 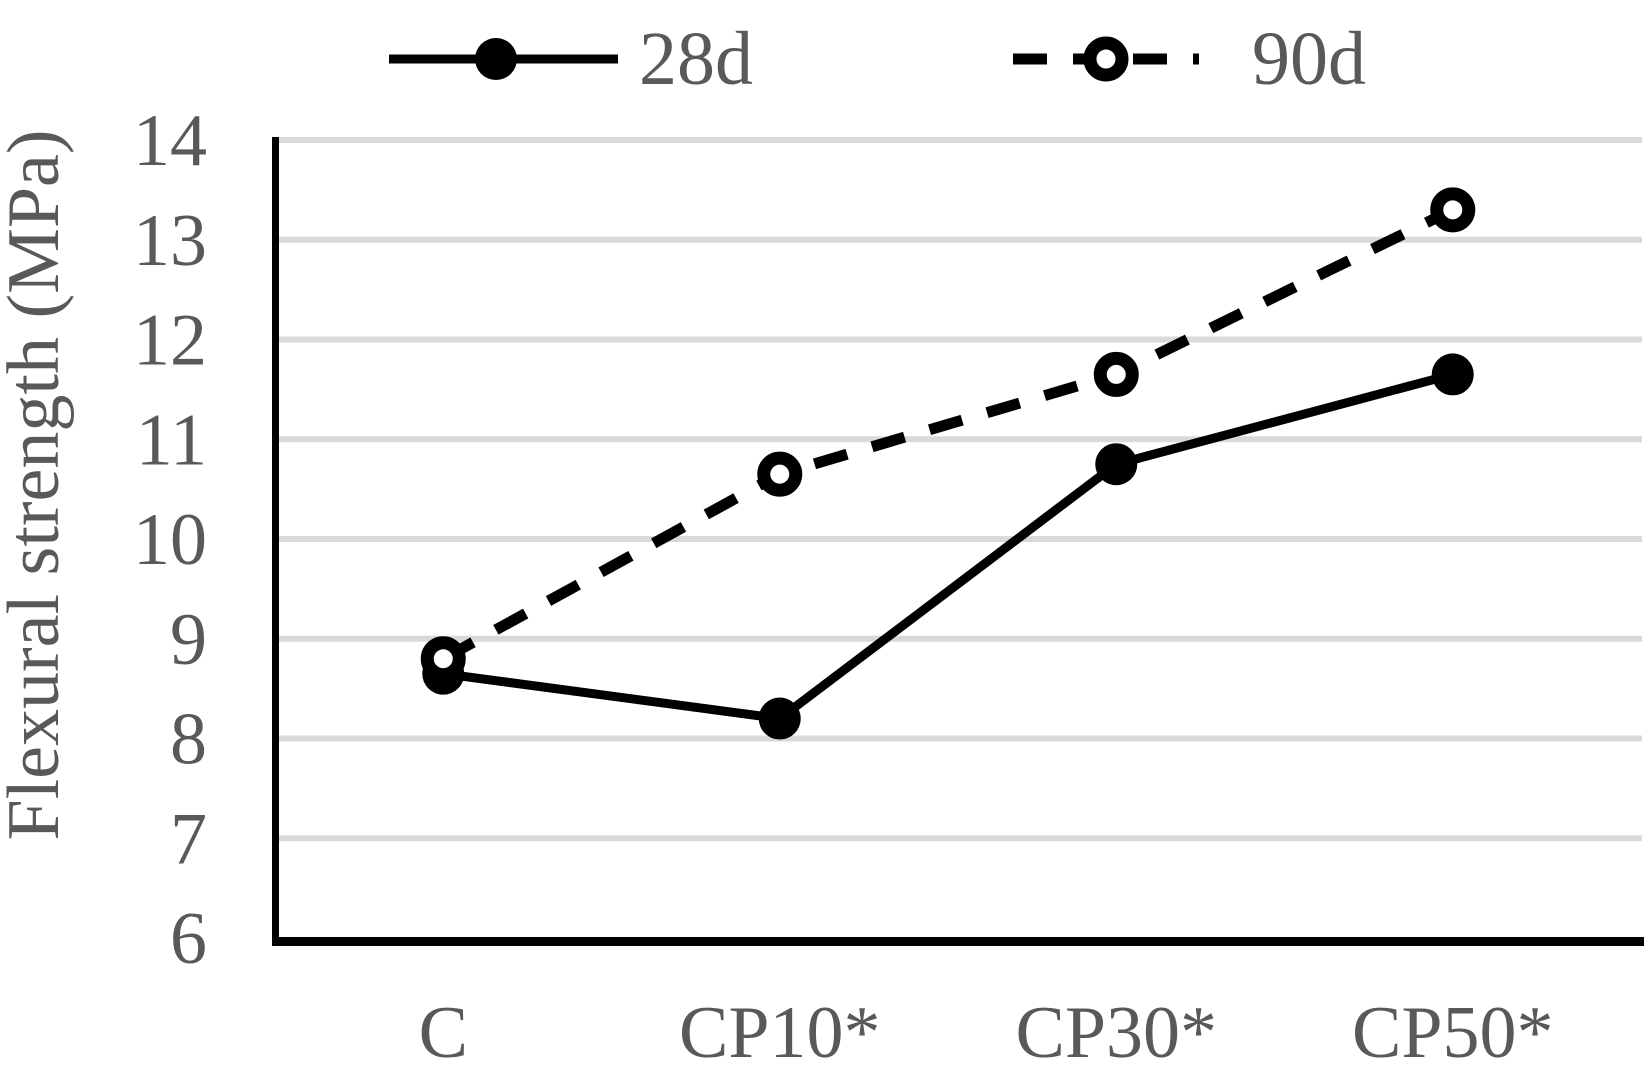 What do you see at coordinates (170, 540) in the screenshot?
I see `y-tick-label: 10` at bounding box center [170, 540].